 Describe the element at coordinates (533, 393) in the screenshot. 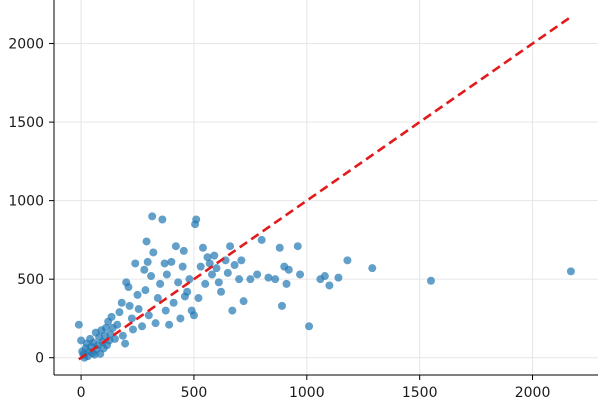

I see `x-tick-label-2000: 2000` at that location.